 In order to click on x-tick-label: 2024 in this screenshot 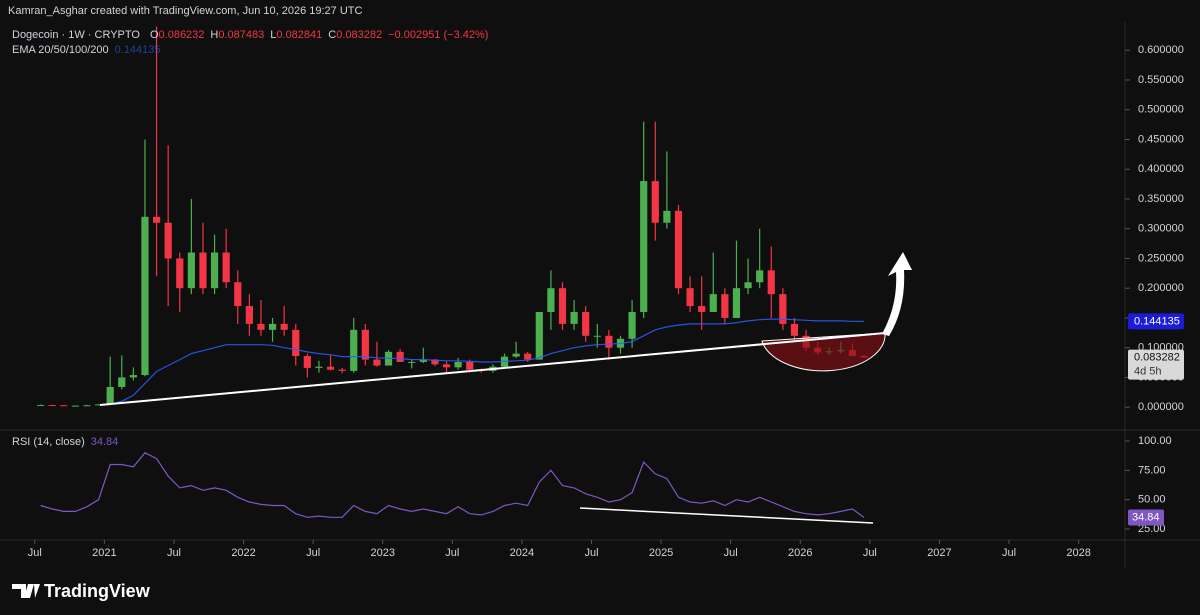, I will do `click(522, 553)`.